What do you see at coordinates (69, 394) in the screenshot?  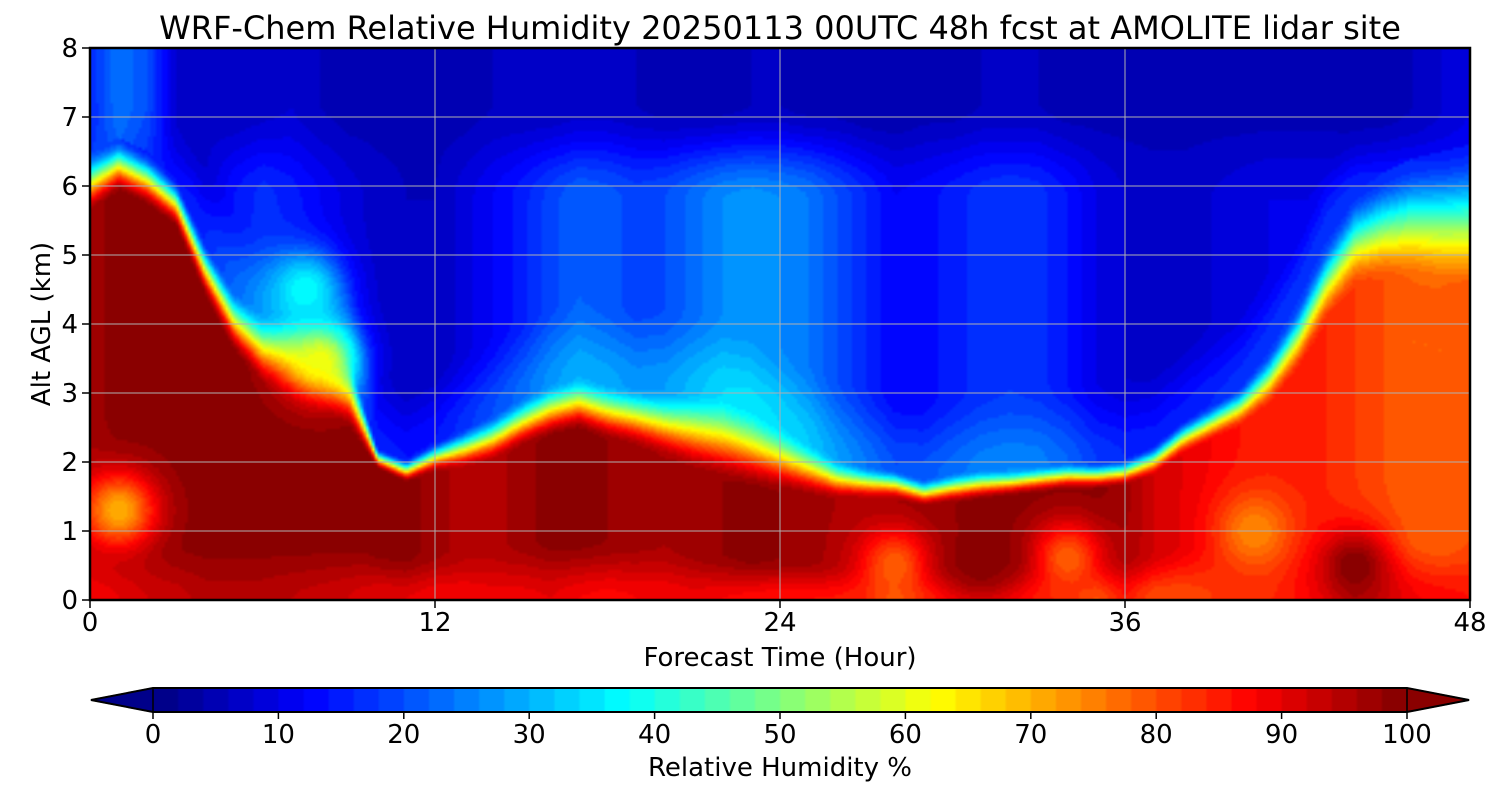 I see `y-tick-label: 3` at bounding box center [69, 394].